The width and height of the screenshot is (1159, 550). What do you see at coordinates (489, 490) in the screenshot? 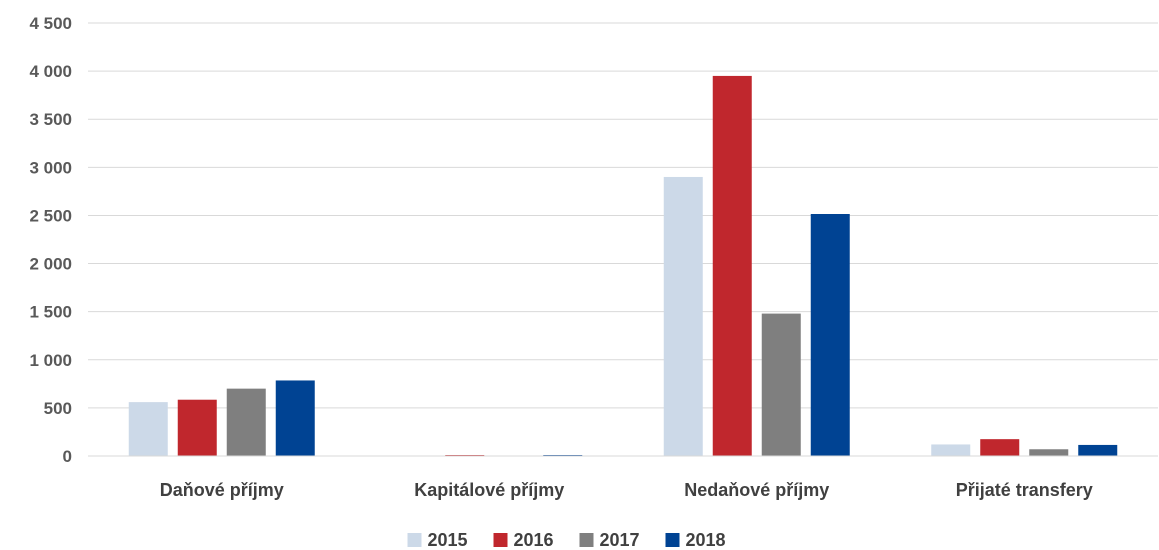
I see `category-label: Kapitálové příjmy` at bounding box center [489, 490].